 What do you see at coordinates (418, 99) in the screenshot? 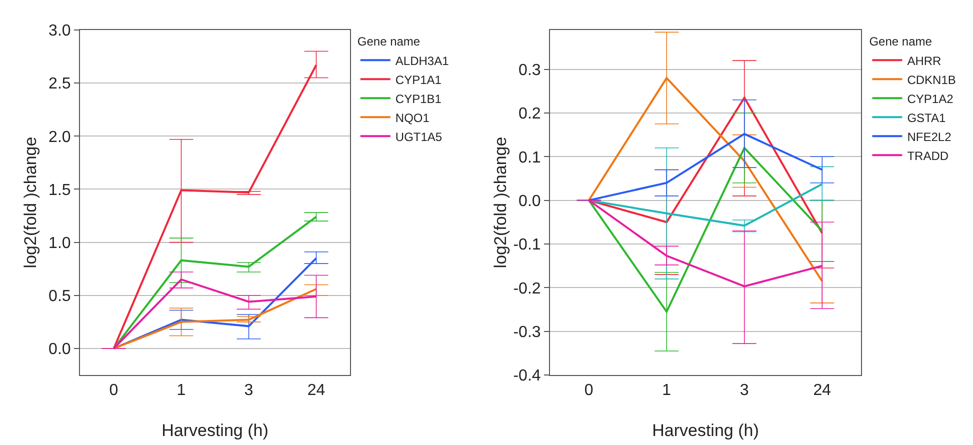
I see `legend-label: CYP1B1` at bounding box center [418, 99].